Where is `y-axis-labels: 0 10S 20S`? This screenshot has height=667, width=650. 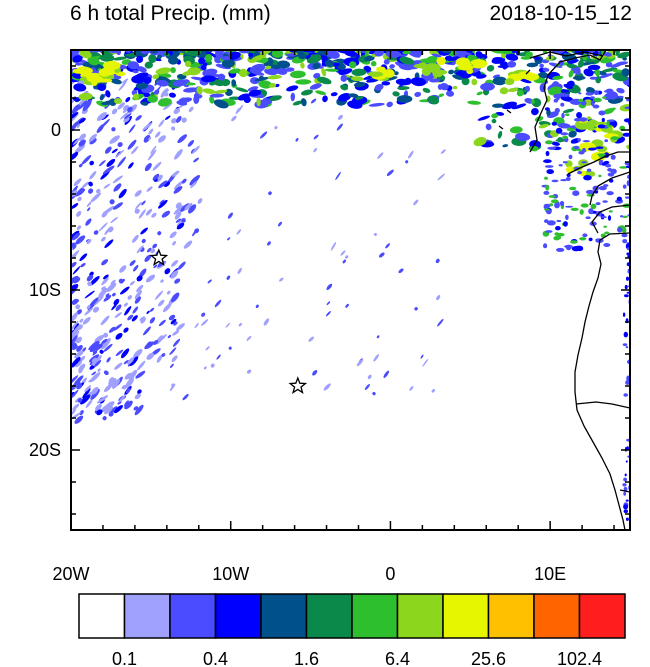 y-axis-labels: 0 10S 20S is located at coordinates (45, 290).